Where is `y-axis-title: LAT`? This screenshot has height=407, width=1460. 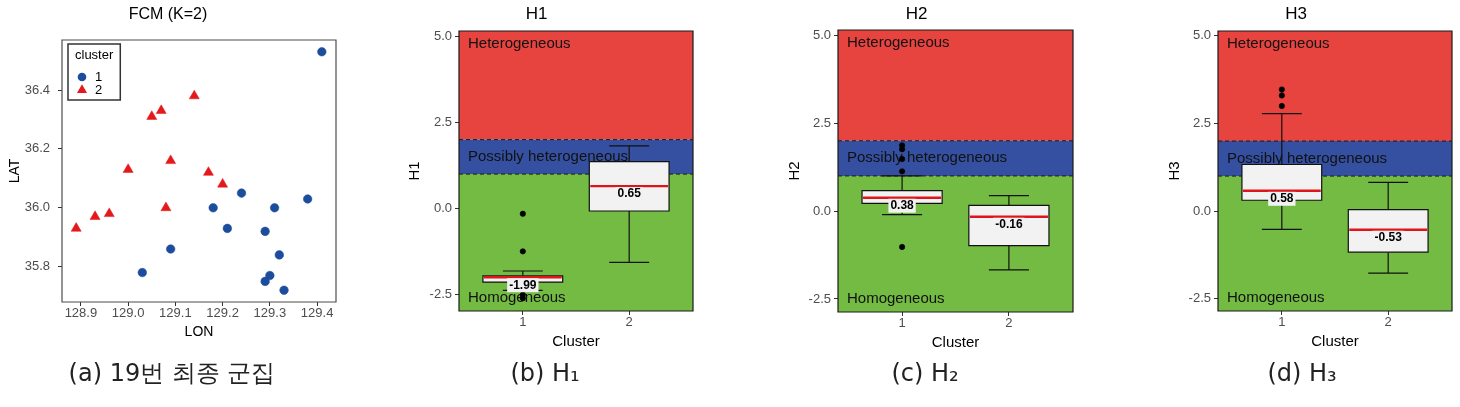 y-axis-title: LAT is located at coordinates (13, 171).